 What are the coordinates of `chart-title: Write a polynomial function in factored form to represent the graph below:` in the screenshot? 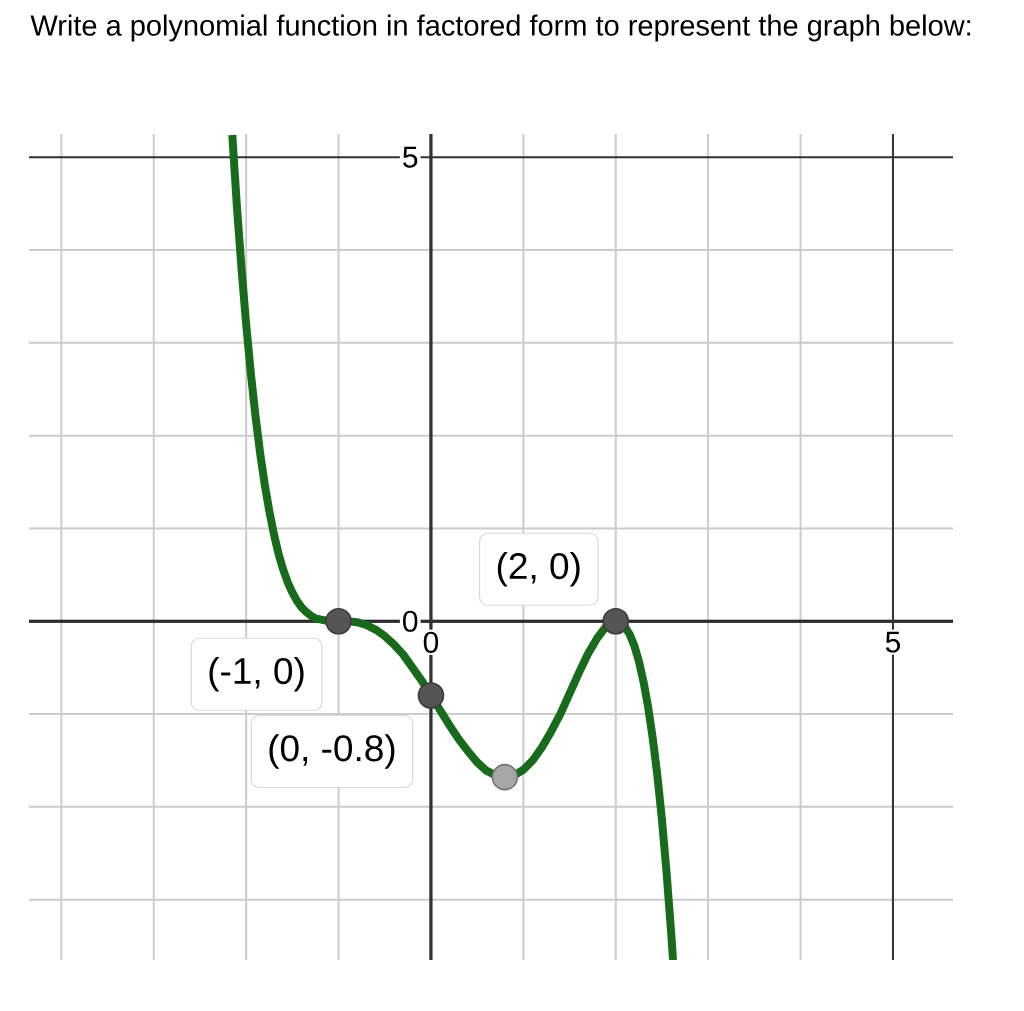 It's located at (500, 28).